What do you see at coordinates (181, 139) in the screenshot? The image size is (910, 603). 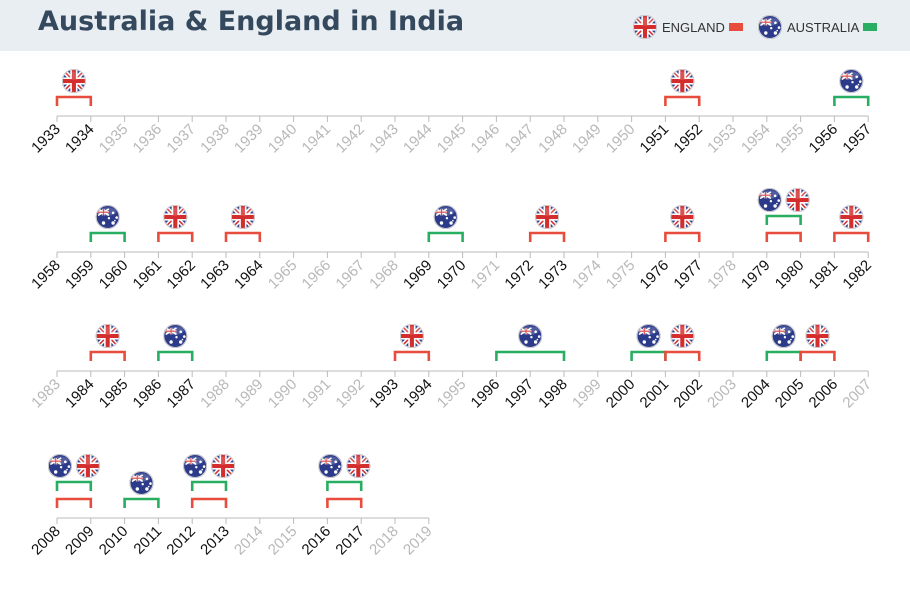 I see `year-tick-label: 1937` at bounding box center [181, 139].